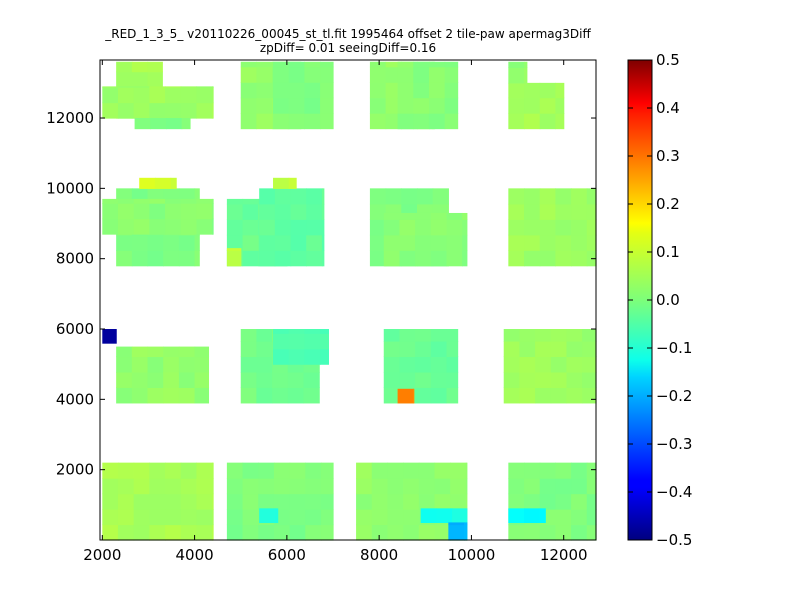 Image resolution: width=800 pixels, height=600 pixels. I want to click on y-tick-label: 10000, so click(70, 188).